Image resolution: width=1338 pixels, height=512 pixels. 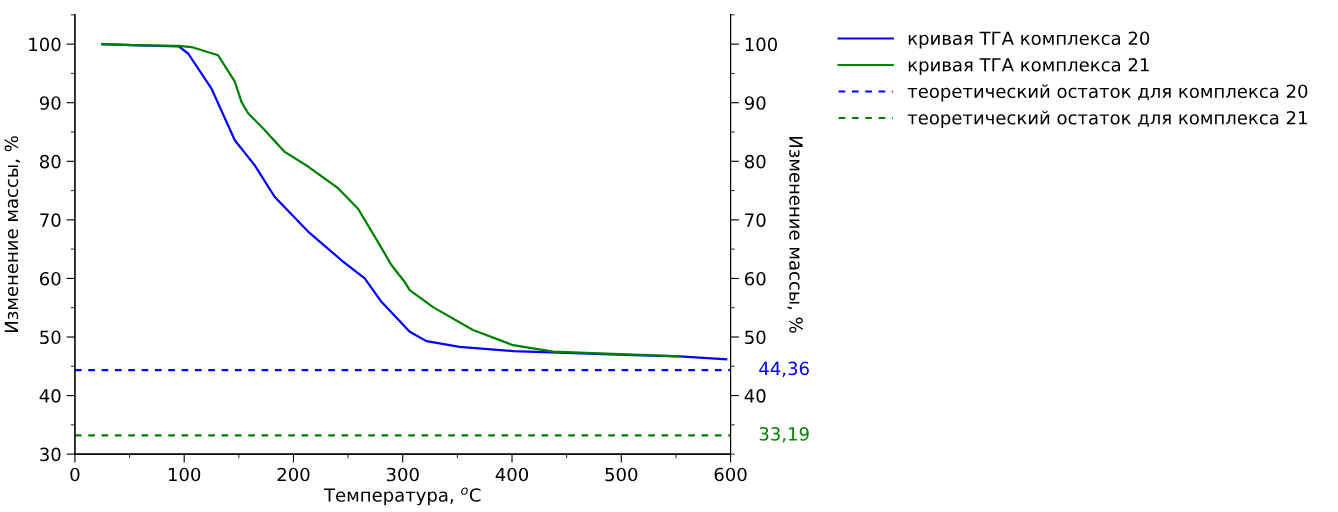 I want to click on y-axis-title: Изменение массы, %, so click(x=12, y=234).